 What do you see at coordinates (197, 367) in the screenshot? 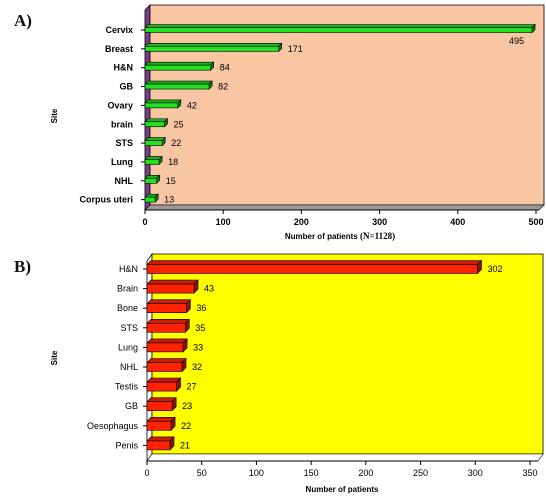
I see `panel-b-value-label: 32` at bounding box center [197, 367].